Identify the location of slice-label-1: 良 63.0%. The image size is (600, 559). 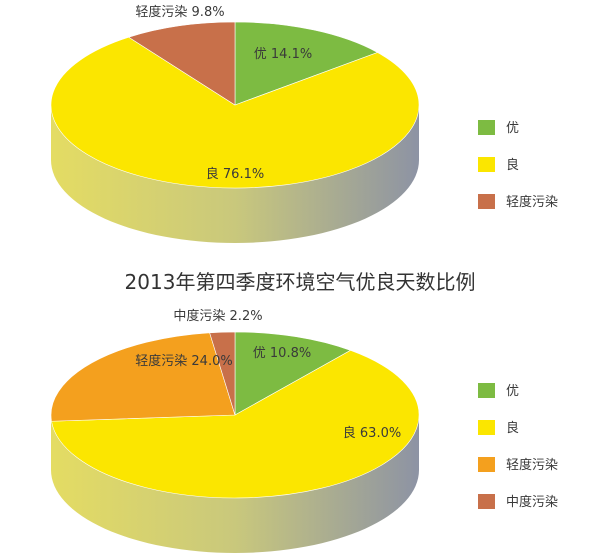
(372, 433).